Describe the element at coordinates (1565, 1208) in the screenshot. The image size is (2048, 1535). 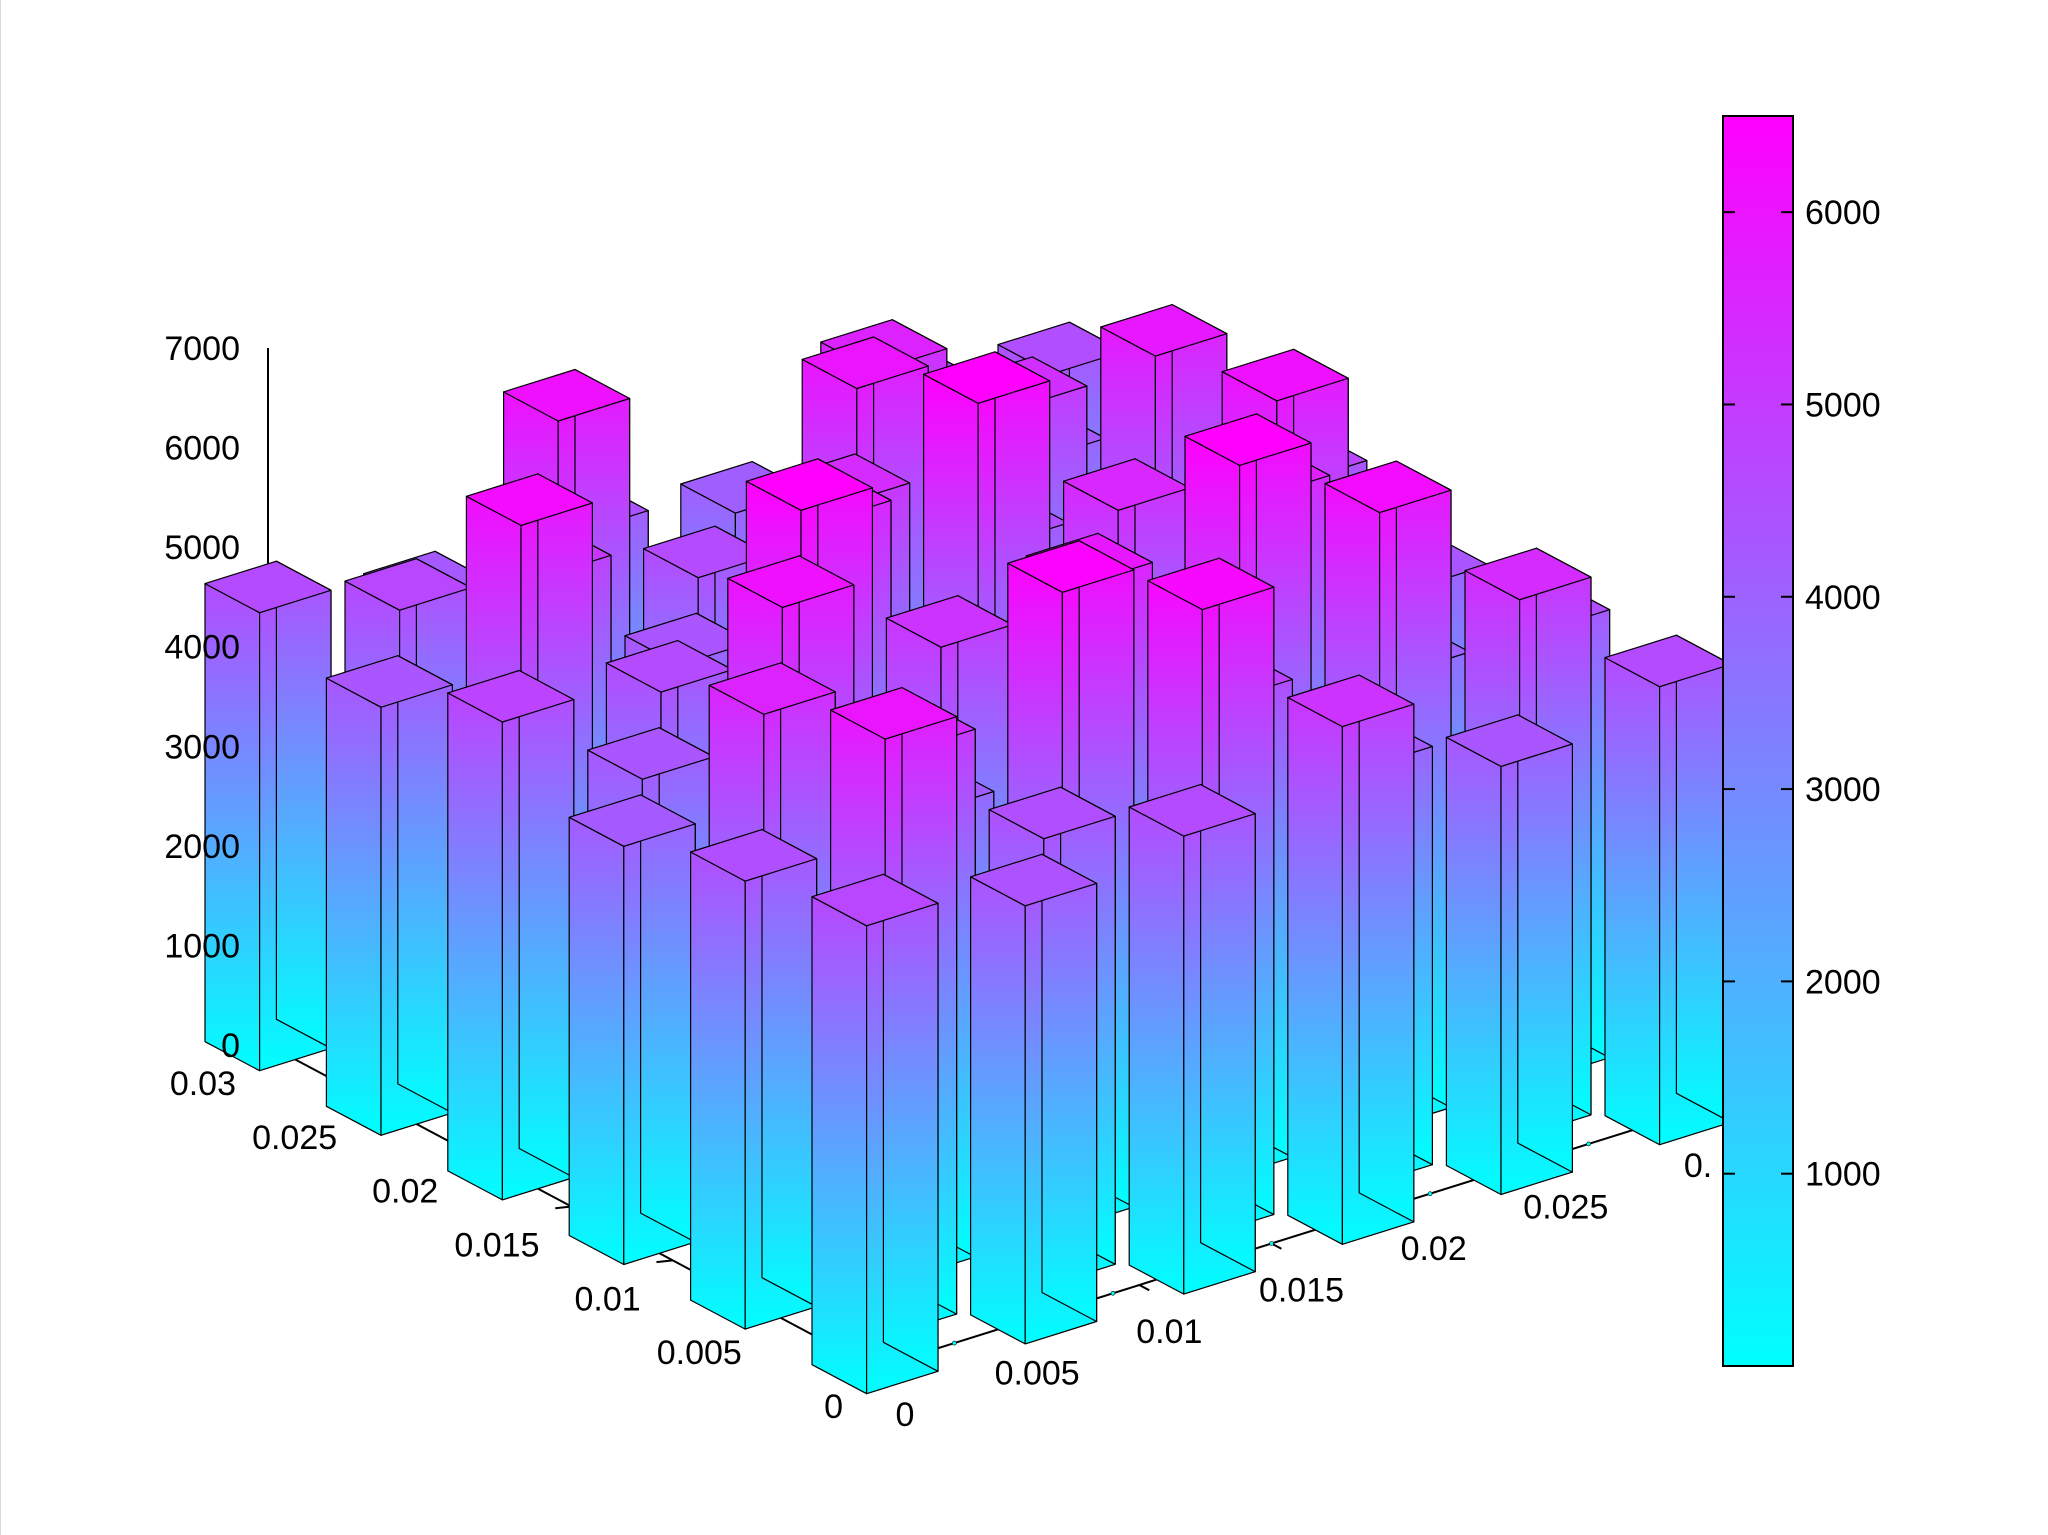
I see `x-tick-label: 0.025` at that location.